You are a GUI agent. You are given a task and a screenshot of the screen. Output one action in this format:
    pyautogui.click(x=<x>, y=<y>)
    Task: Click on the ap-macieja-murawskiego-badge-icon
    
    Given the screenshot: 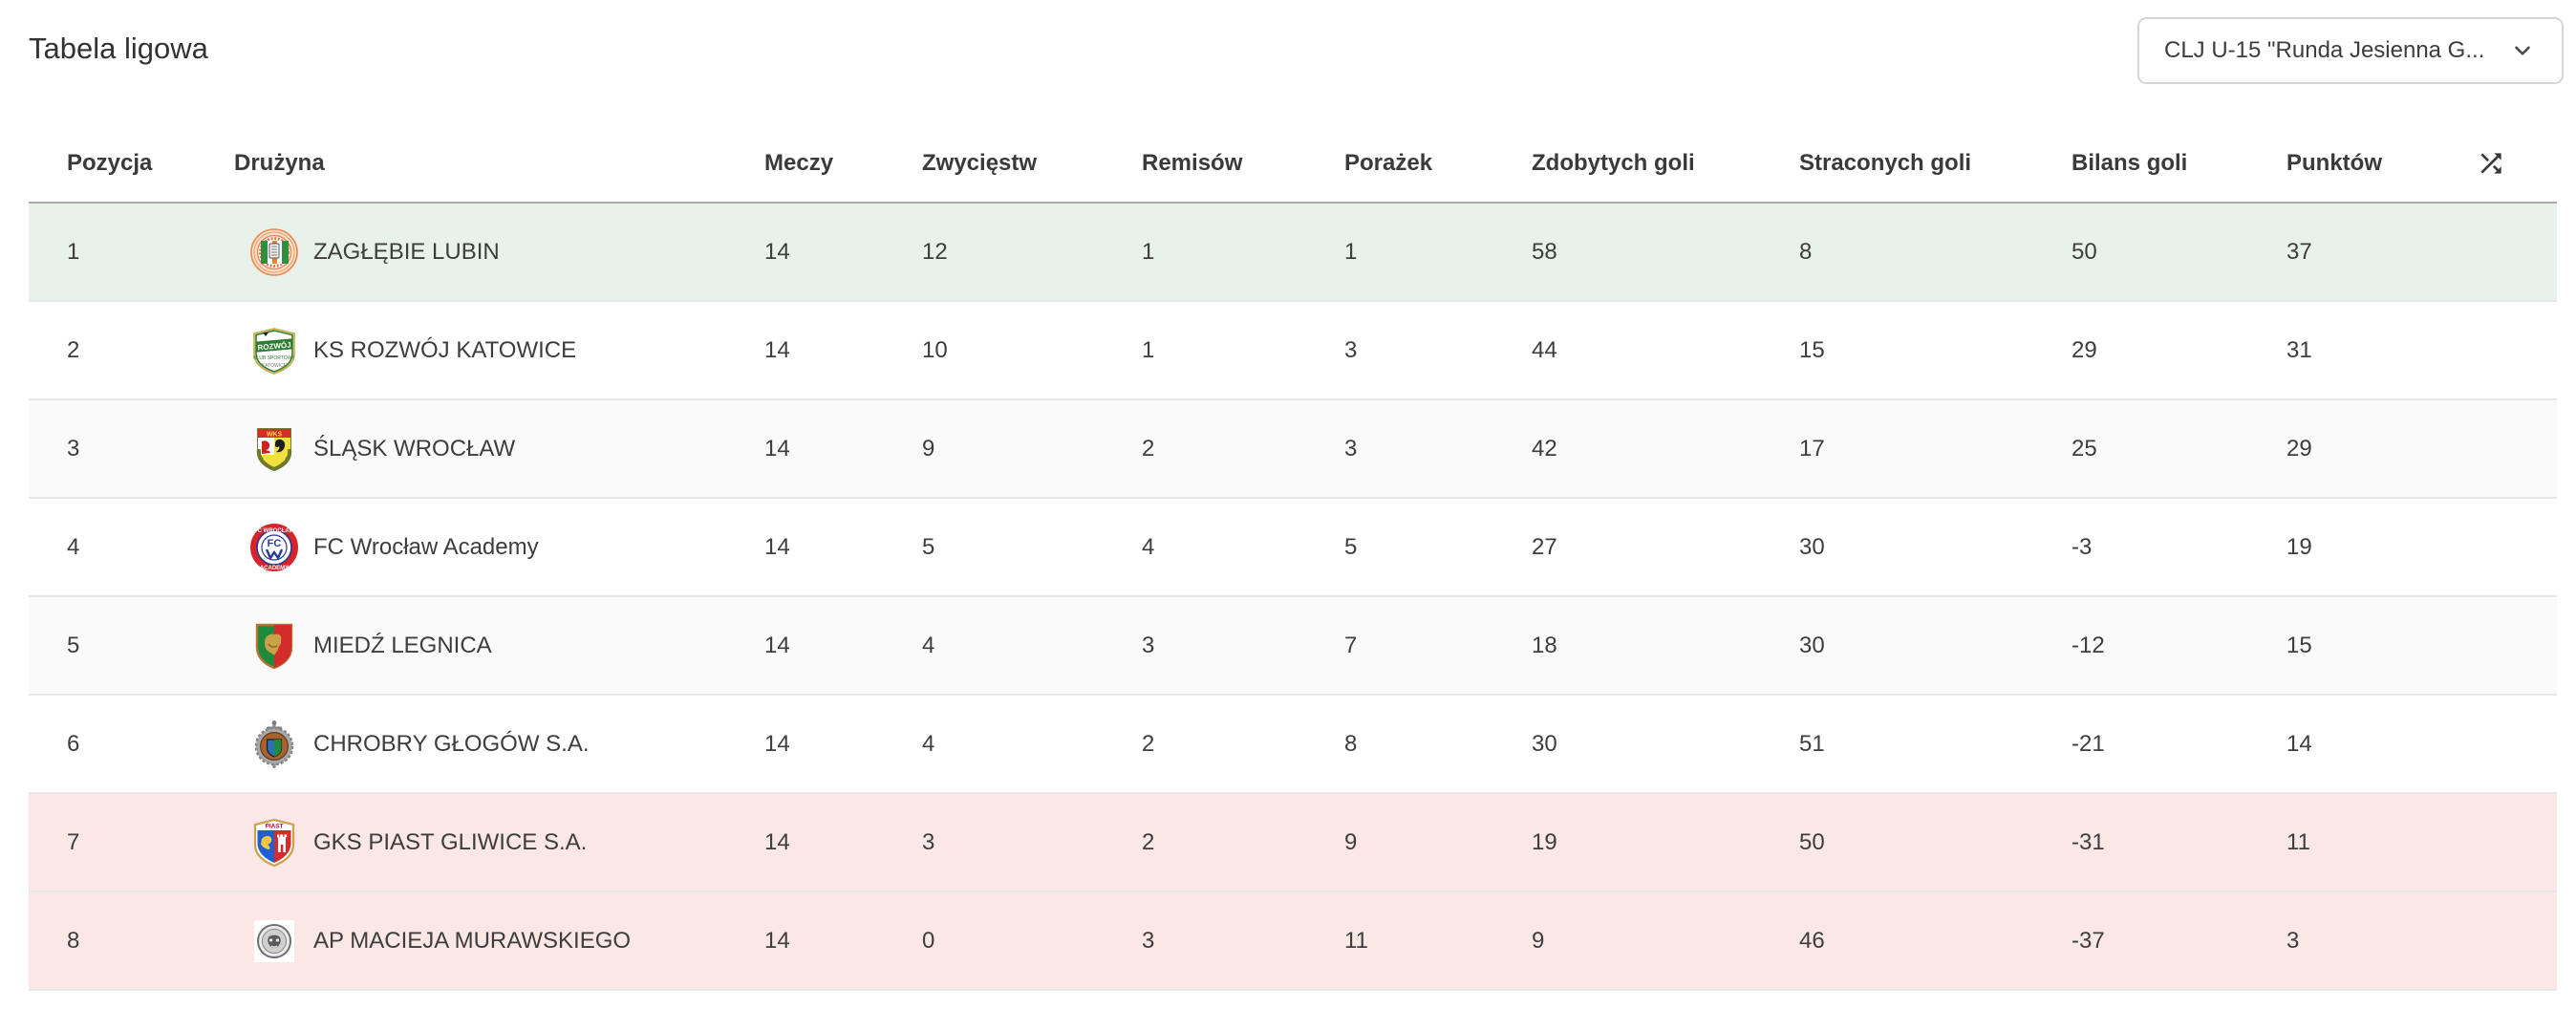 What is the action you would take?
    pyautogui.click(x=274, y=941)
    